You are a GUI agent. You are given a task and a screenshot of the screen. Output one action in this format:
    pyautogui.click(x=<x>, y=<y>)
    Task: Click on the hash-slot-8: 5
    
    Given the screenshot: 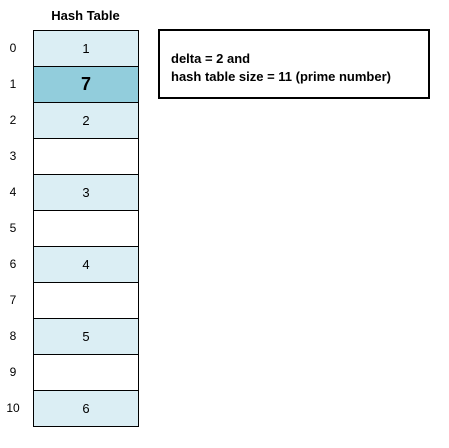 What is the action you would take?
    pyautogui.click(x=86, y=336)
    